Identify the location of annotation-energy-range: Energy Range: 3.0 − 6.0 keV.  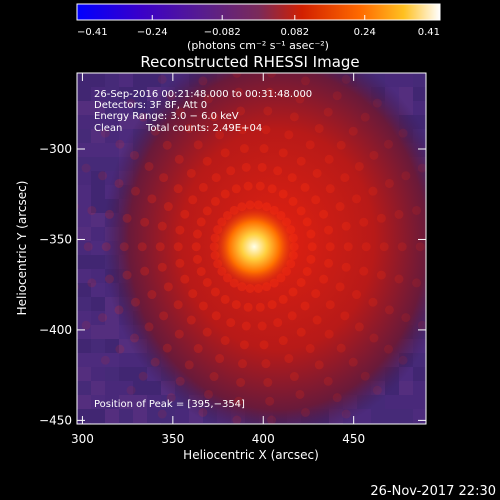
(166, 116).